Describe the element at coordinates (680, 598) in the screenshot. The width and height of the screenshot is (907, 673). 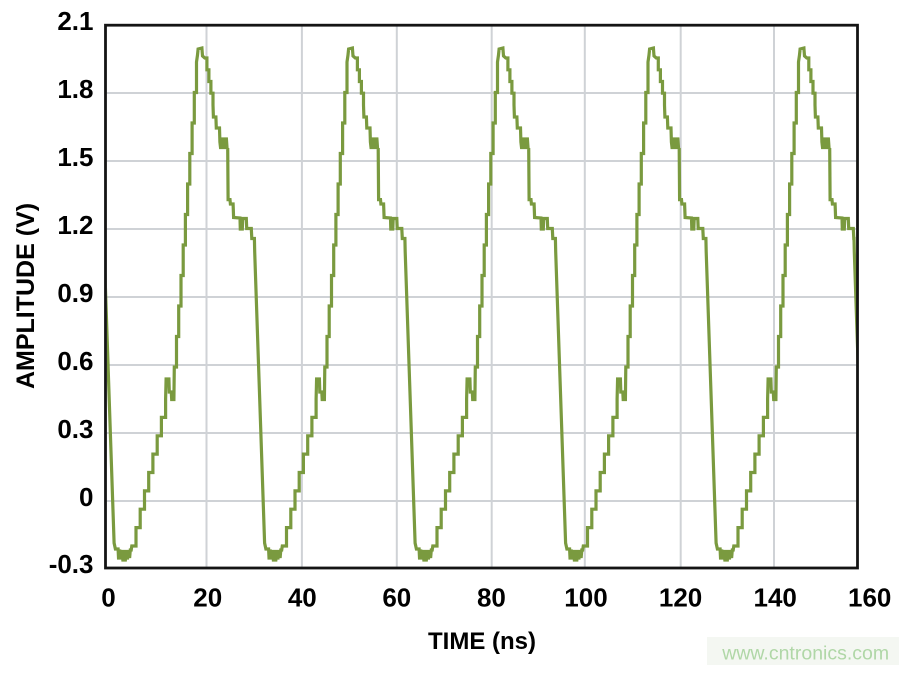
I see `svg-text: 120` at that location.